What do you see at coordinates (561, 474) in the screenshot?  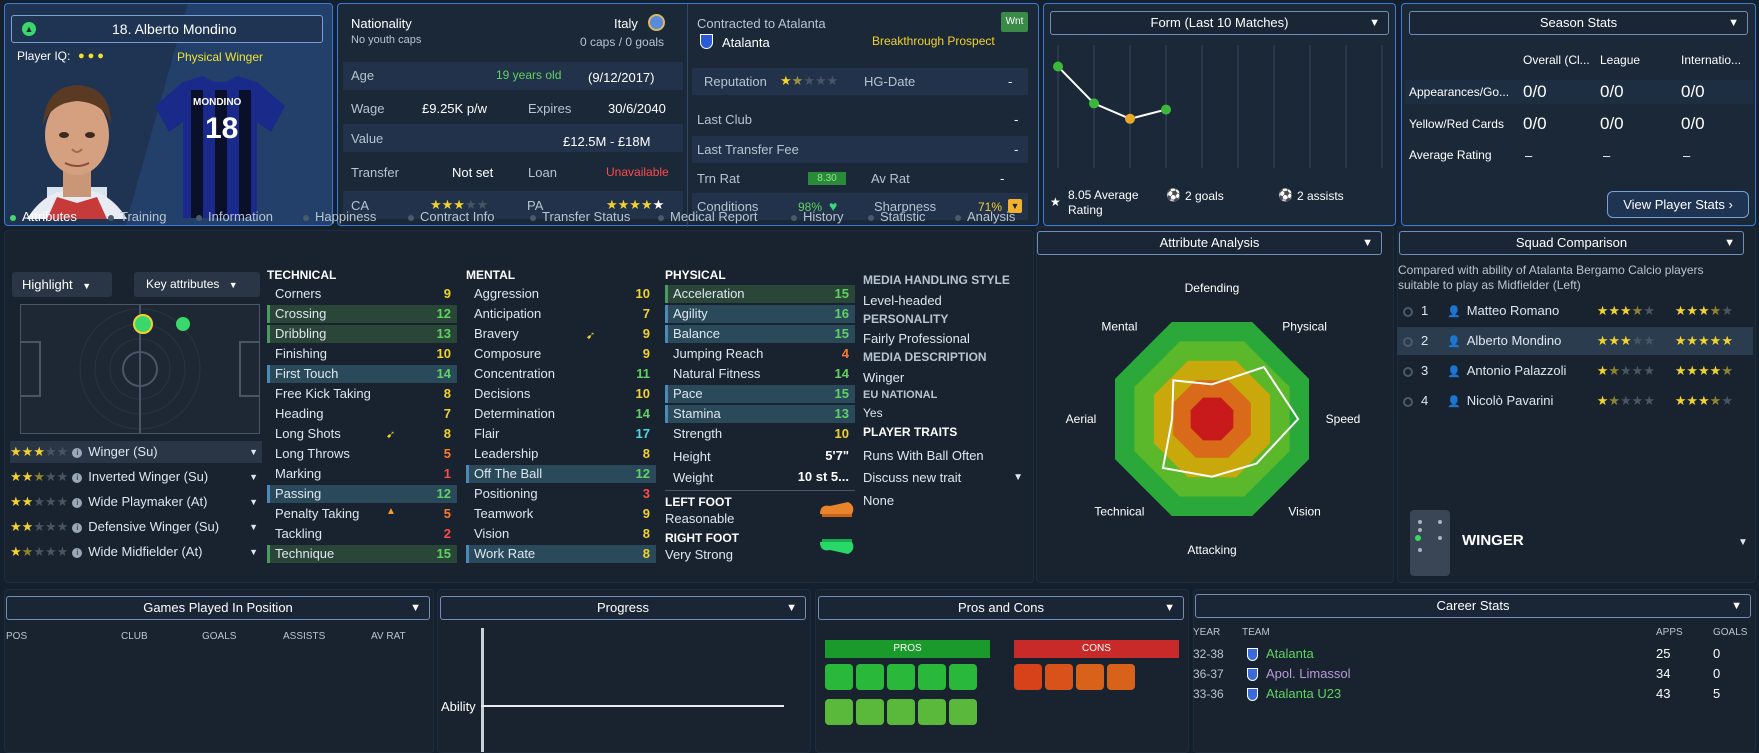 I see `attribute-off-the-ball: Off The Ball 12` at bounding box center [561, 474].